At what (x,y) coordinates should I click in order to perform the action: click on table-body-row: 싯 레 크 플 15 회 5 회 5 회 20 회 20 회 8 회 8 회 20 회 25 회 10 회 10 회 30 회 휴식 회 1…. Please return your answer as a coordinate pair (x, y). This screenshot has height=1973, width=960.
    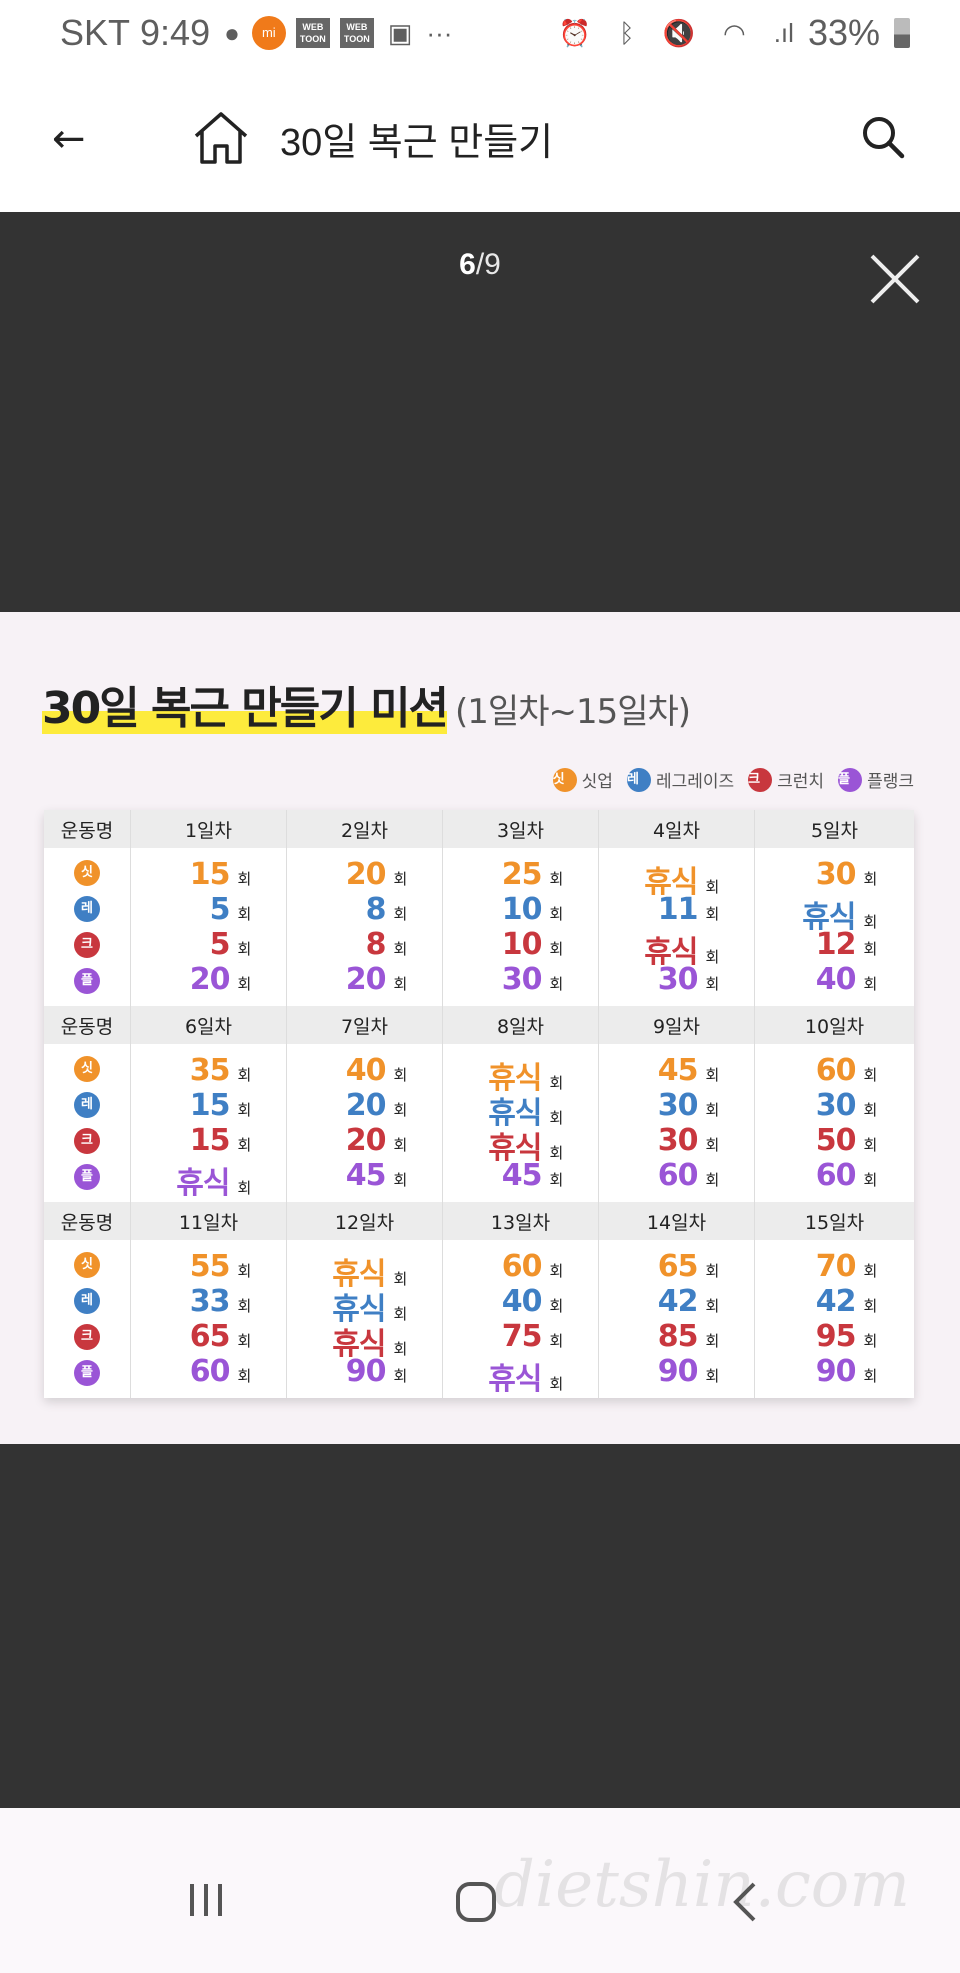
    Looking at the image, I should click on (479, 927).